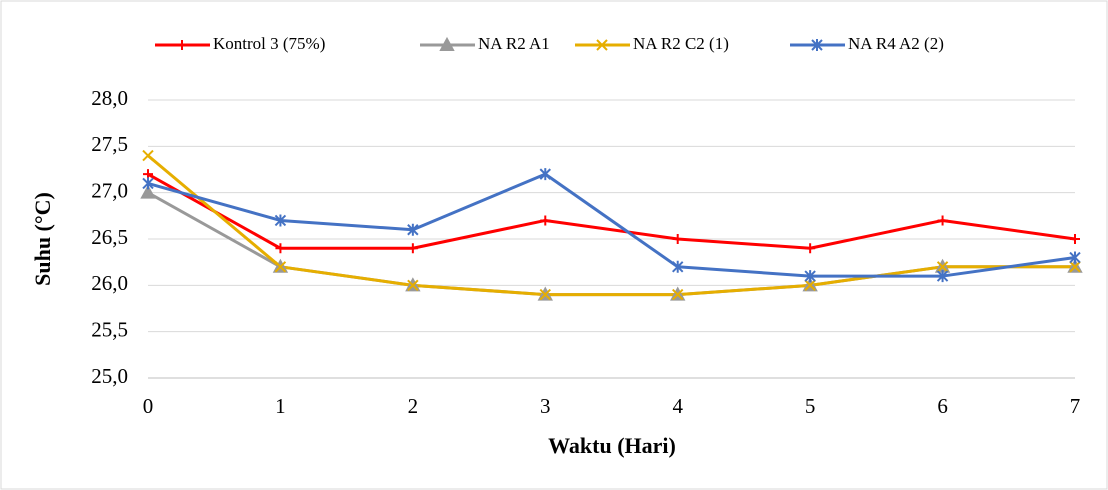 Image resolution: width=1108 pixels, height=490 pixels. What do you see at coordinates (280, 406) in the screenshot?
I see `x-tick-label: 1` at bounding box center [280, 406].